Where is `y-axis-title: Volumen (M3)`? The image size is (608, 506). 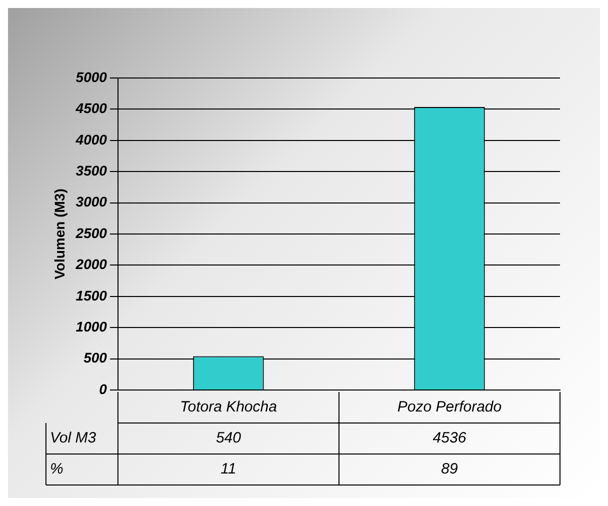
y-axis-title: Volumen (M3) is located at coordinates (59, 234).